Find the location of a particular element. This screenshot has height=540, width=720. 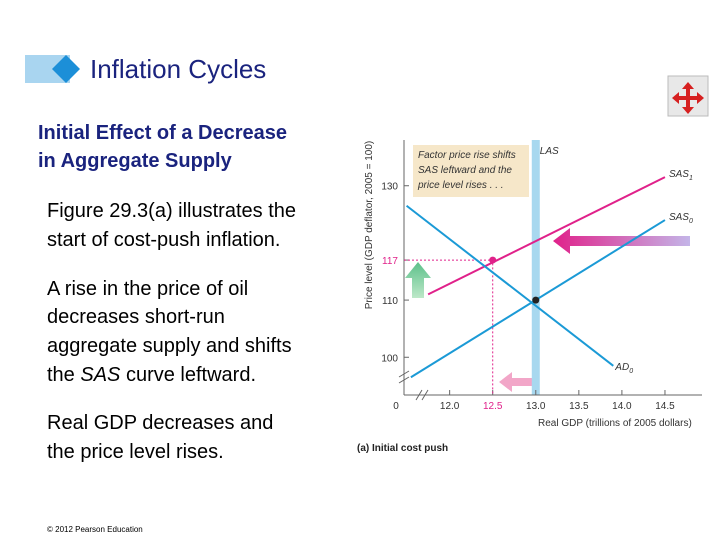

paragraph-line: Figure 29.3(a) illustrates the is located at coordinates (171, 211).